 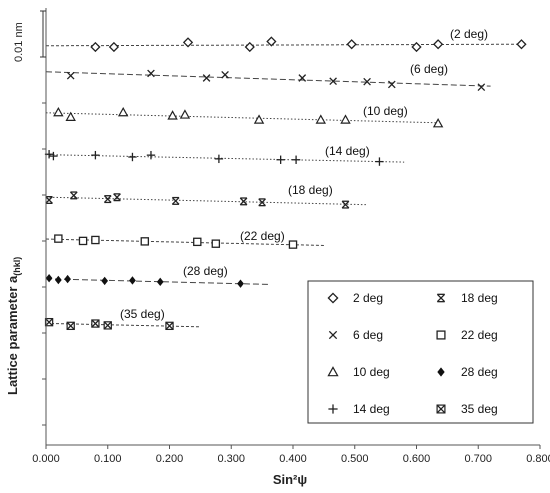 What do you see at coordinates (368, 298) in the screenshot?
I see `legend-label-2-deg: 2 deg` at bounding box center [368, 298].